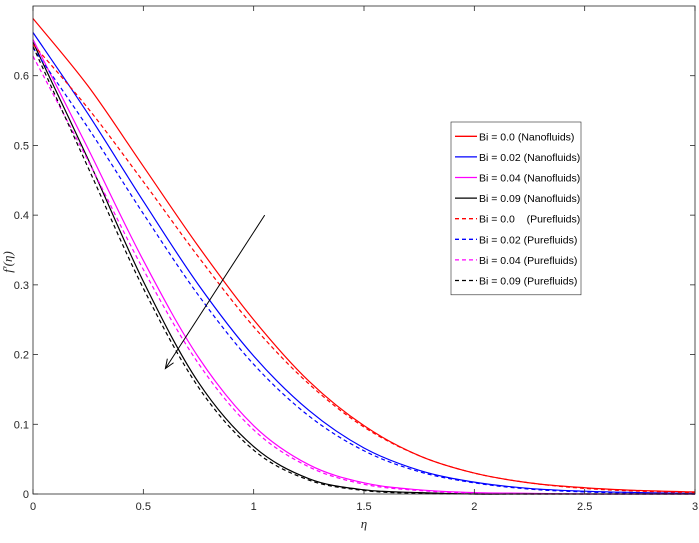  What do you see at coordinates (529, 179) in the screenshot?
I see `legend-entry-3: Bi = 0.04 (Nanofluids)` at bounding box center [529, 179].